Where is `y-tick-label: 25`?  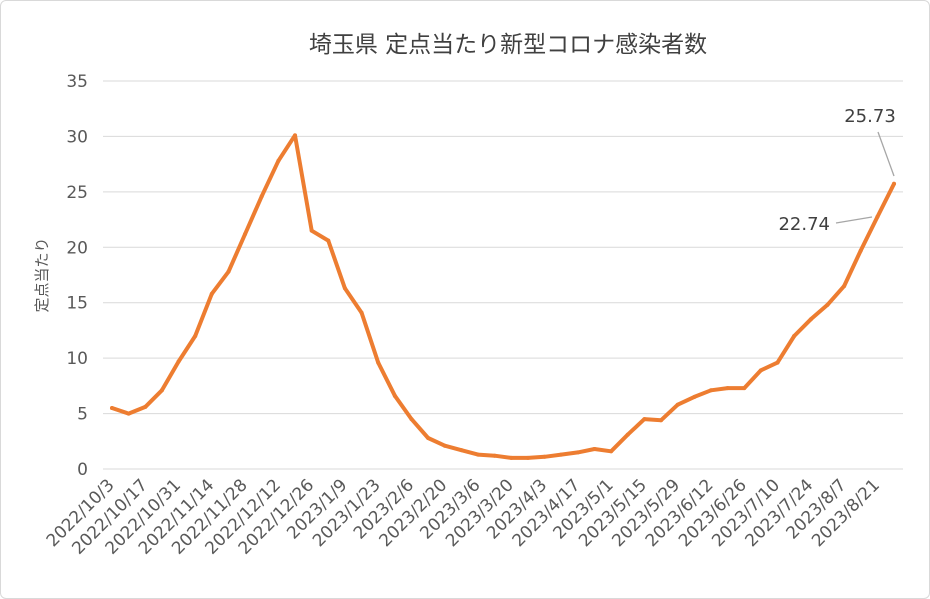
y-tick-label: 25 is located at coordinates (77, 193).